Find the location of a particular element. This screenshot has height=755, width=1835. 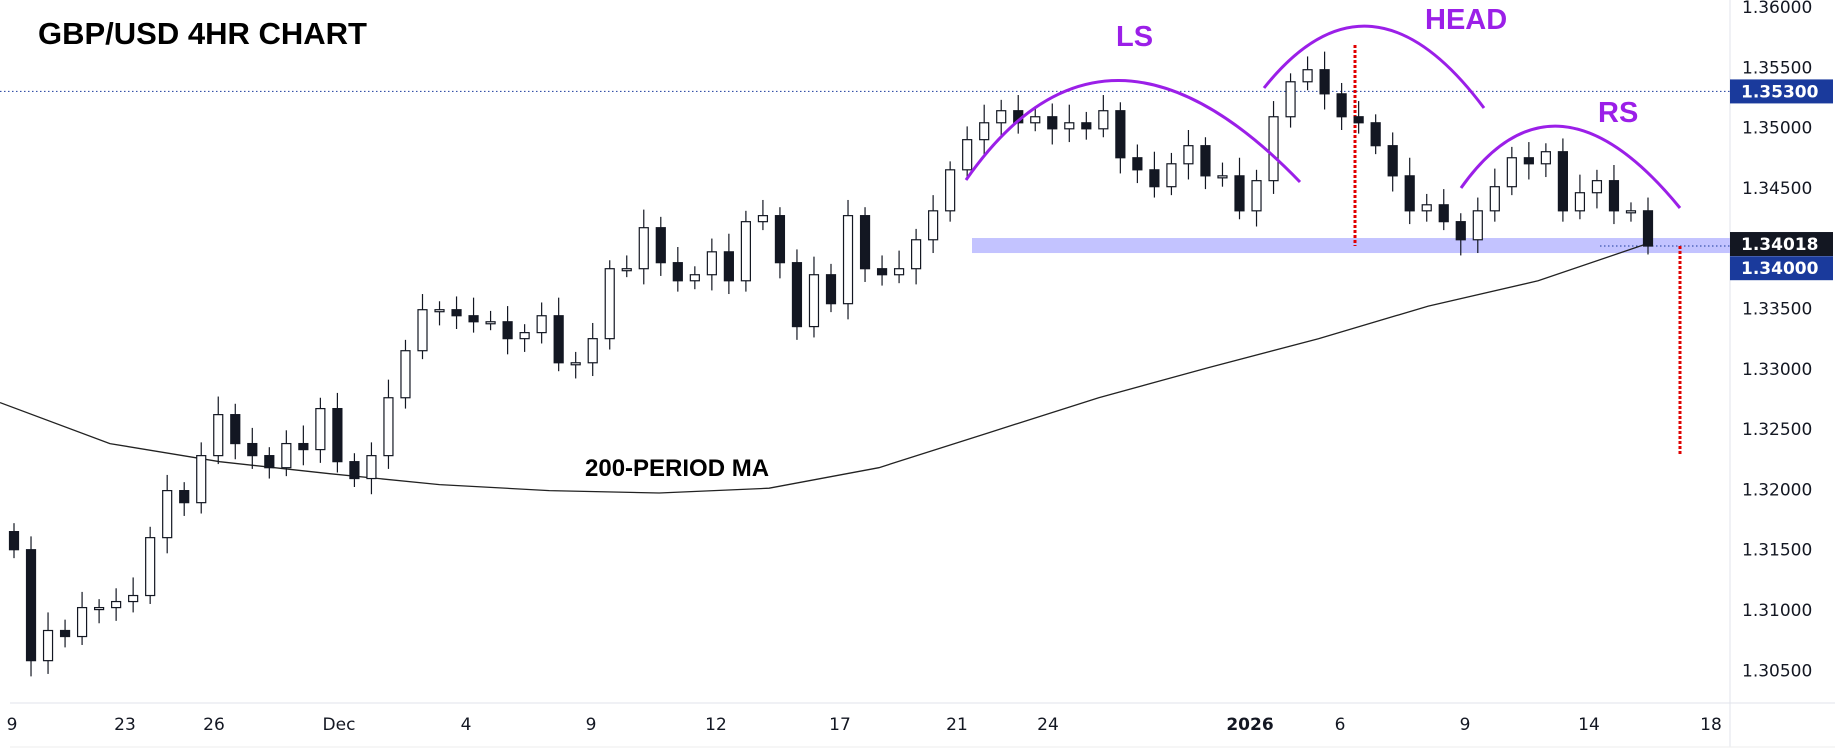

price-tick-label: 1.35500 is located at coordinates (1777, 68).